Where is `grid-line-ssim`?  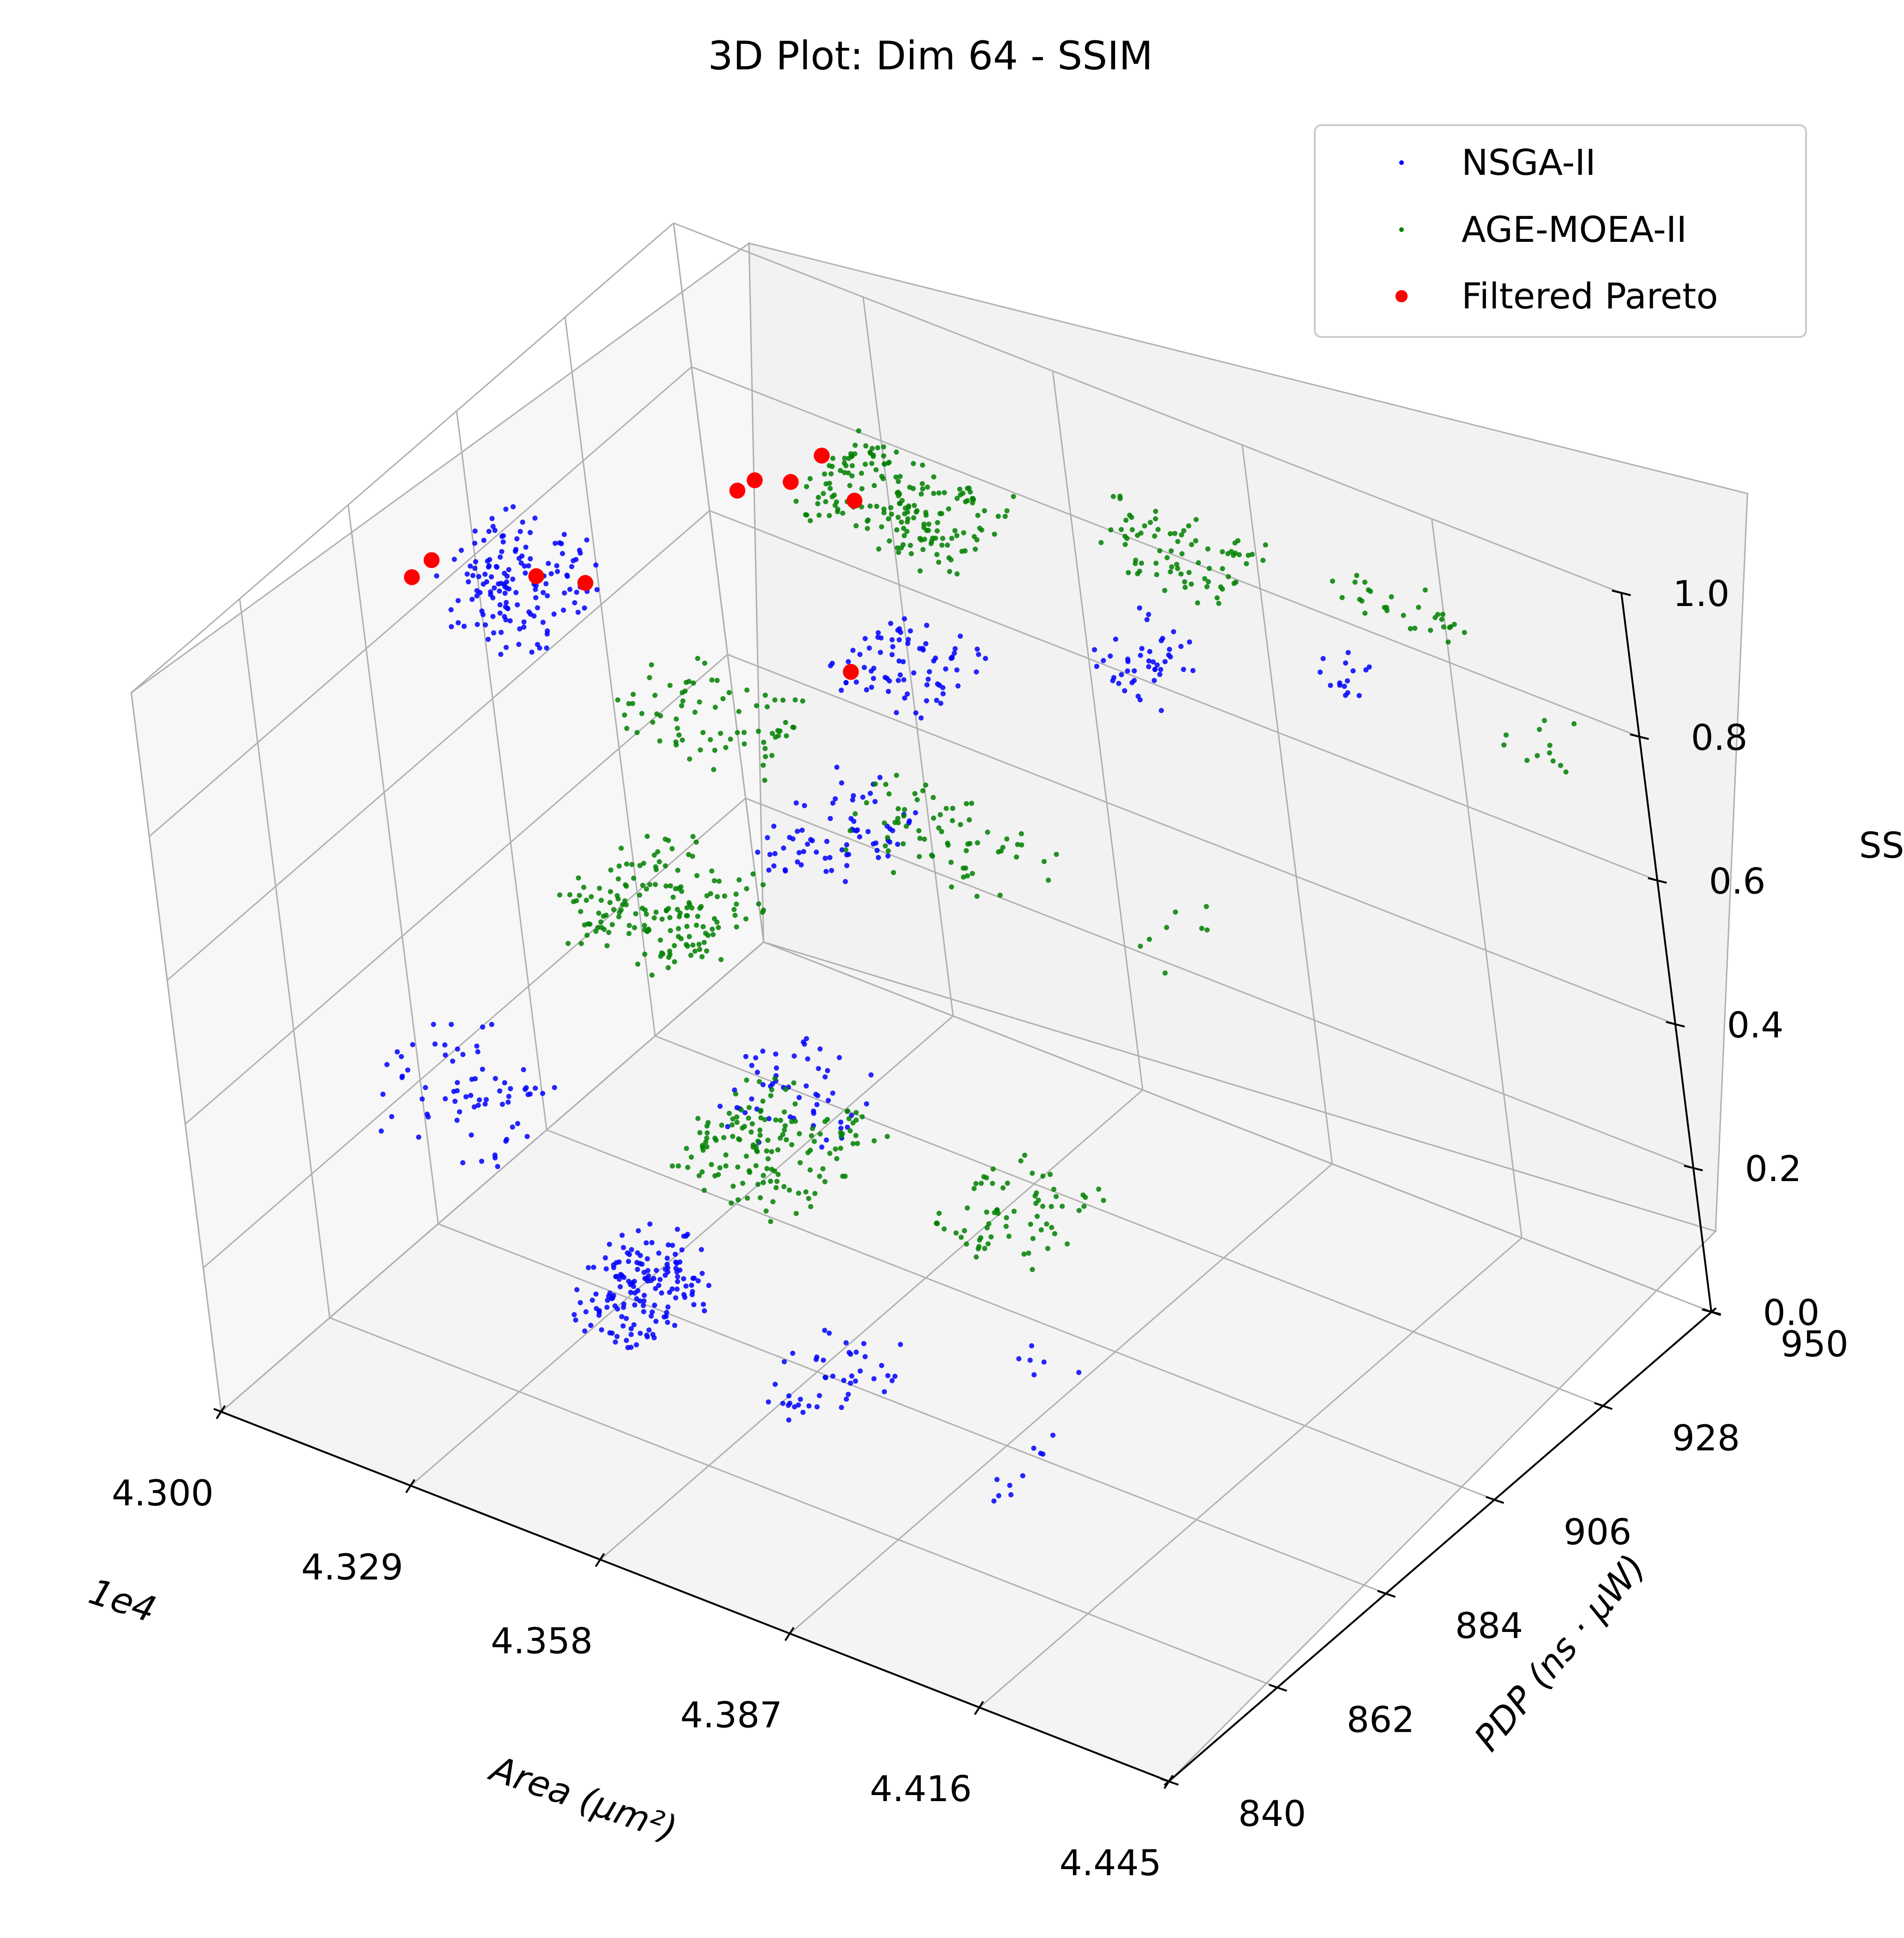
grid-line-ssim is located at coordinates (420, 601).